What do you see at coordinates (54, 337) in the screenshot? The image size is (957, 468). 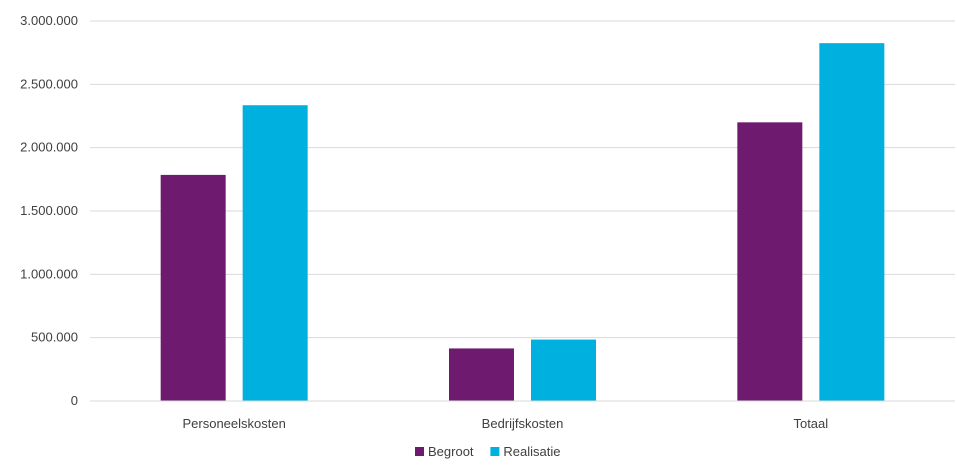 I see `y-tick-label: 500.000` at bounding box center [54, 337].